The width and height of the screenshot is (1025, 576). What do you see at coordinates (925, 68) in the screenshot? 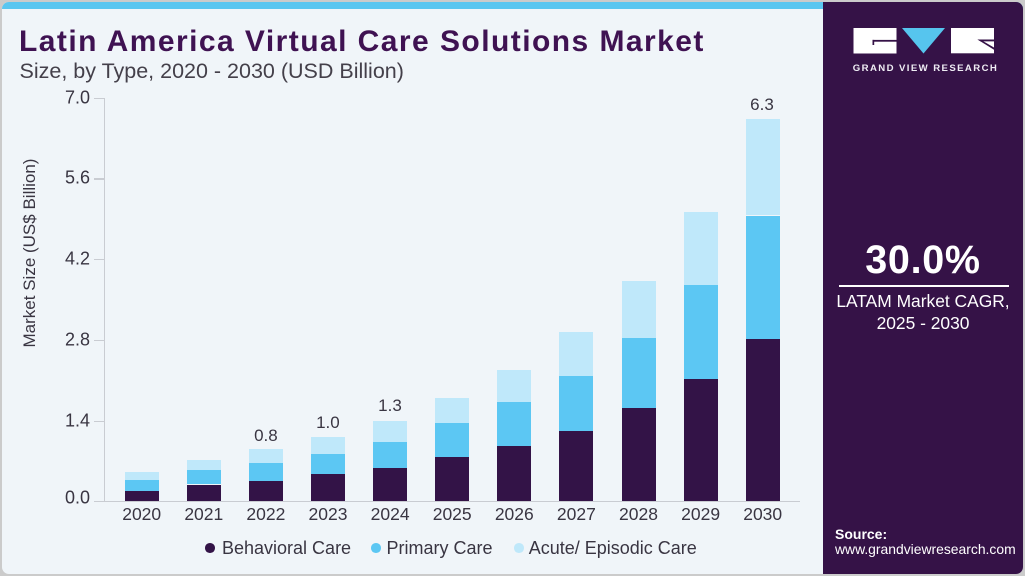
I see `svg-text: GRAND VIEW RESEARCH` at bounding box center [925, 68].